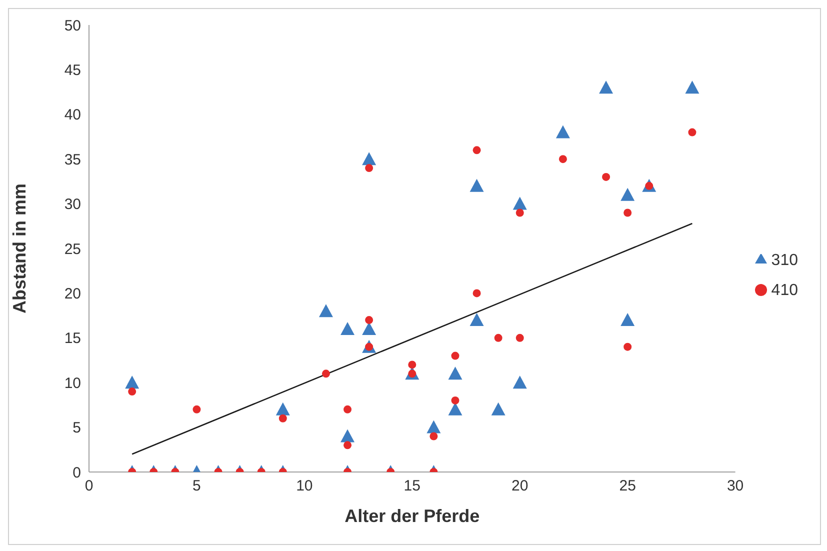 Image resolution: width=827 pixels, height=551 pixels. What do you see at coordinates (76, 428) in the screenshot?
I see `y-tick-label: 5` at bounding box center [76, 428].